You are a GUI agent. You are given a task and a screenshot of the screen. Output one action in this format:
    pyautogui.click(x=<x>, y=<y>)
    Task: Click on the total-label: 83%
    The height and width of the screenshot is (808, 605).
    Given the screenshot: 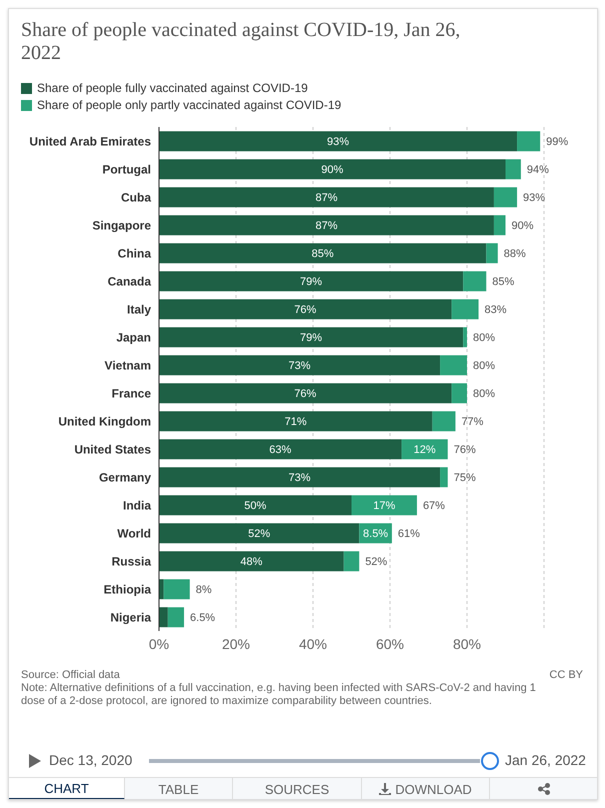 What is the action you would take?
    pyautogui.click(x=495, y=310)
    